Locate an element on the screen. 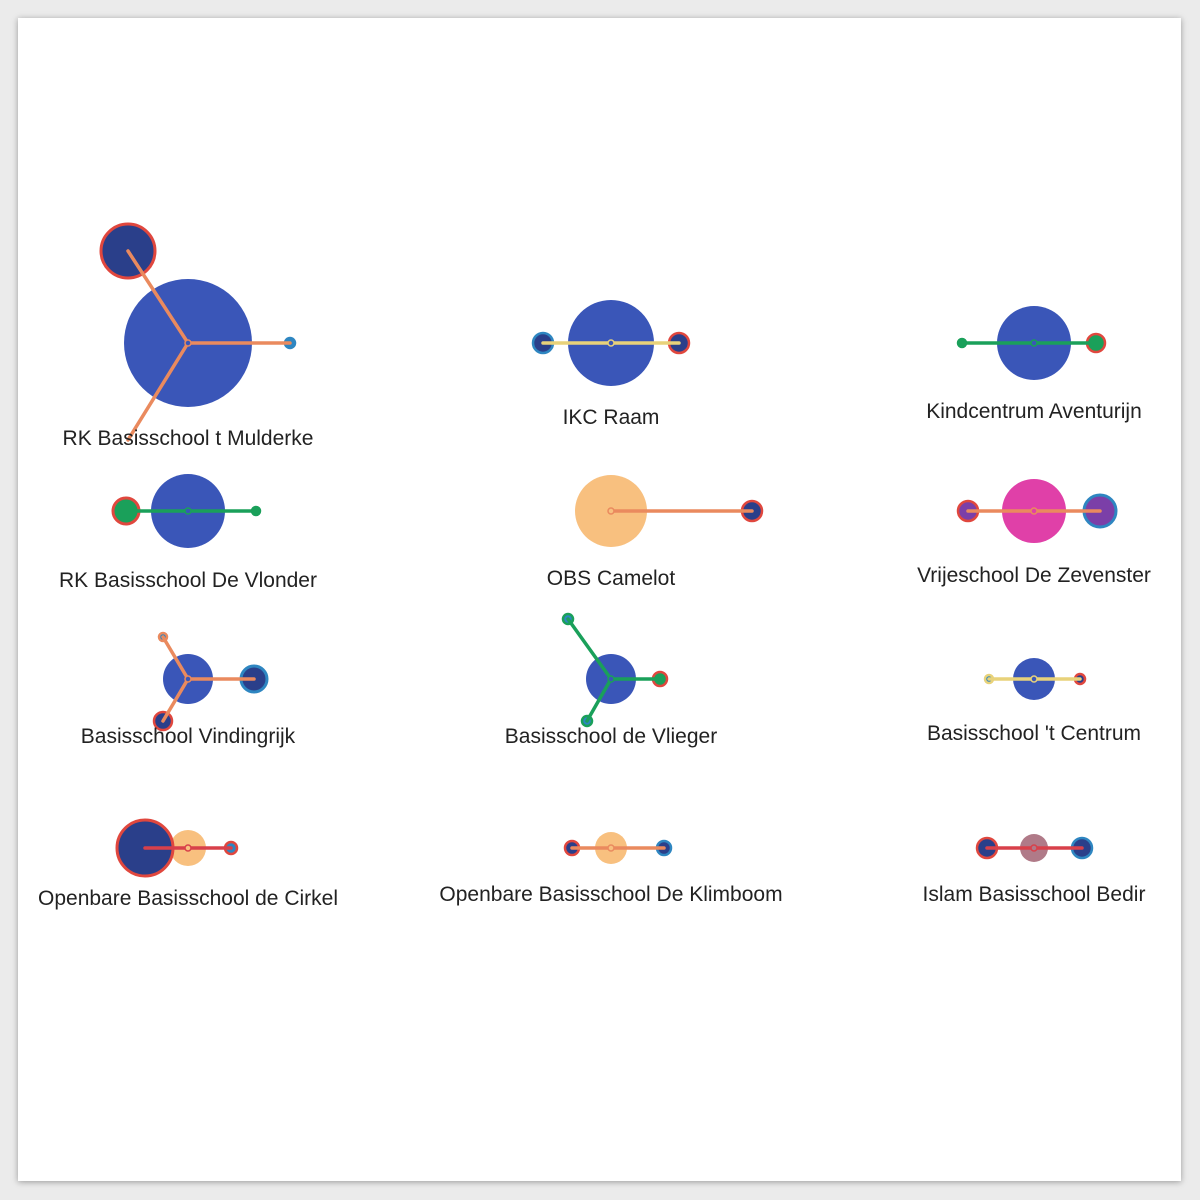 The image size is (1200, 1200). school-label: Basisschool de Vlieger is located at coordinates (611, 736).